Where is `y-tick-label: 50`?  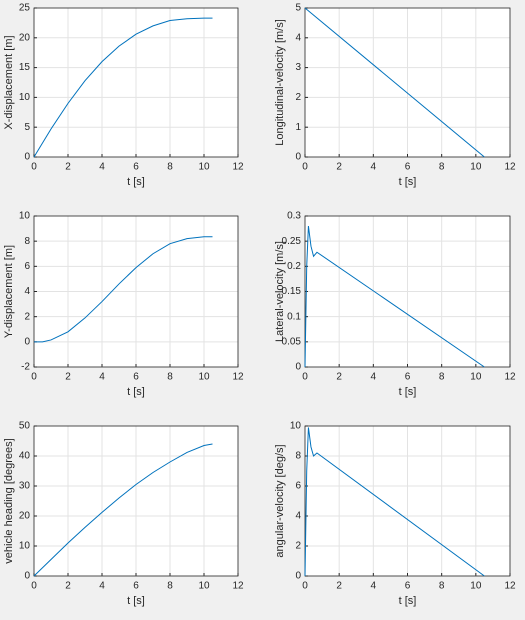
y-tick-label: 50 is located at coordinates (25, 426).